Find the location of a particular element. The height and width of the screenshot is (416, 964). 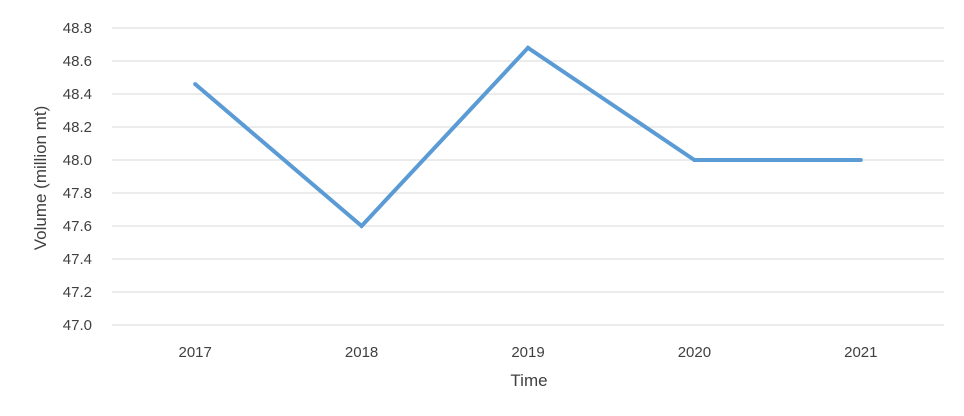

data-point-2019 is located at coordinates (528, 47).